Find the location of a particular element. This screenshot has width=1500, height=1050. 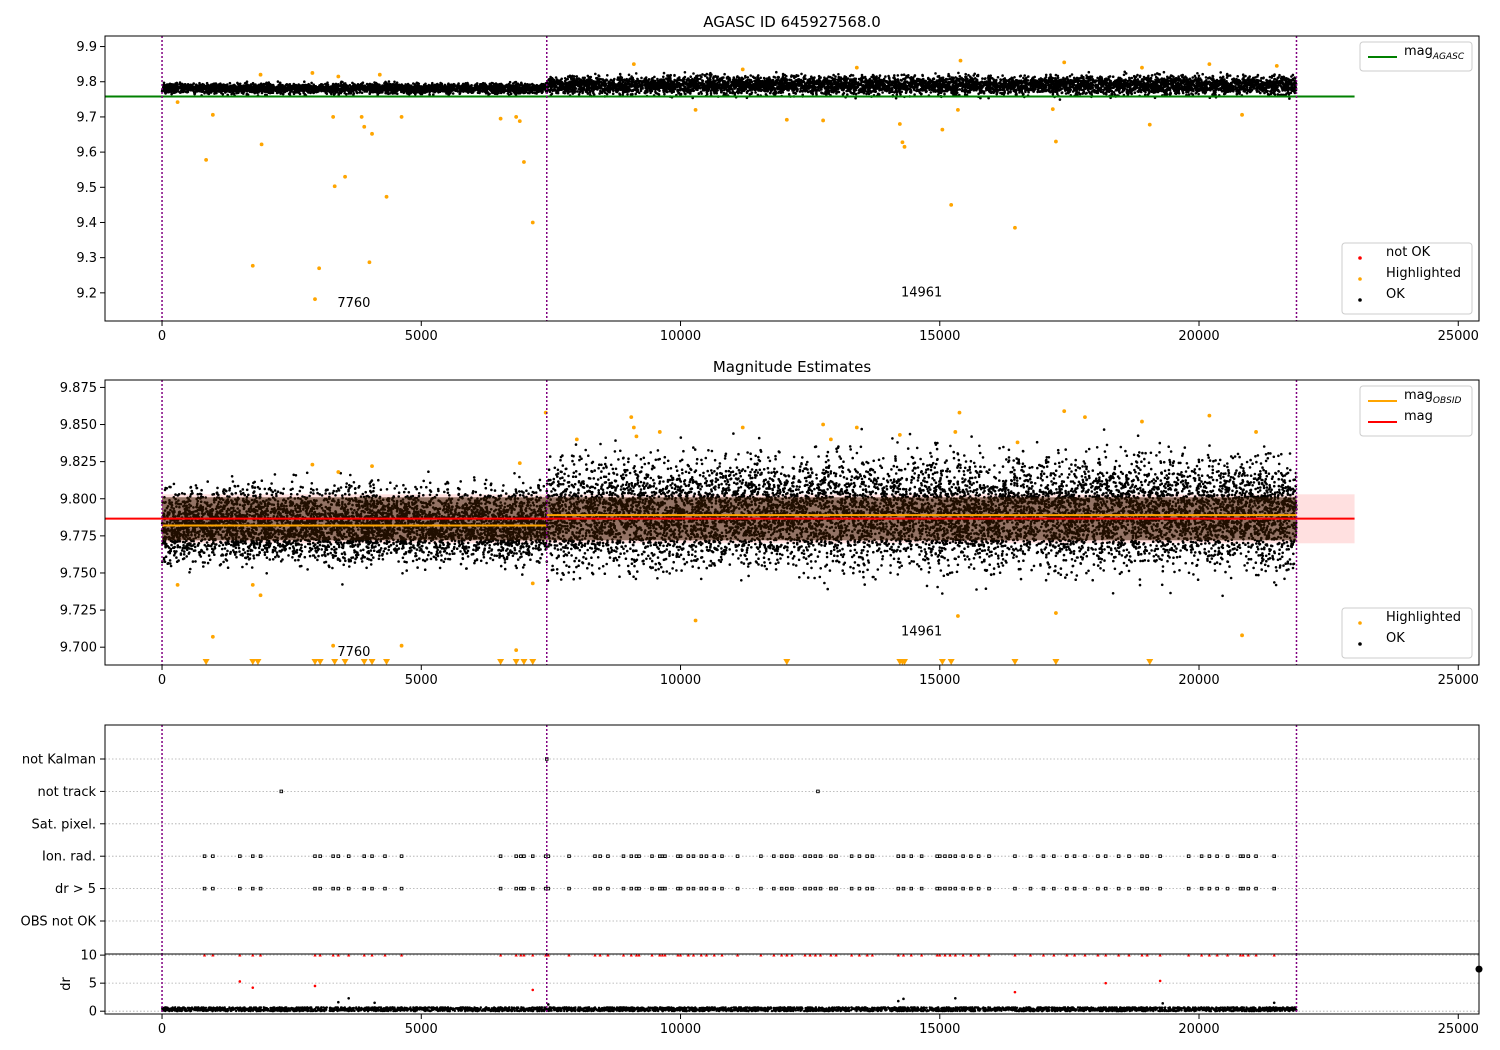

mag-est-xtick-label: 10000 is located at coordinates (680, 680).